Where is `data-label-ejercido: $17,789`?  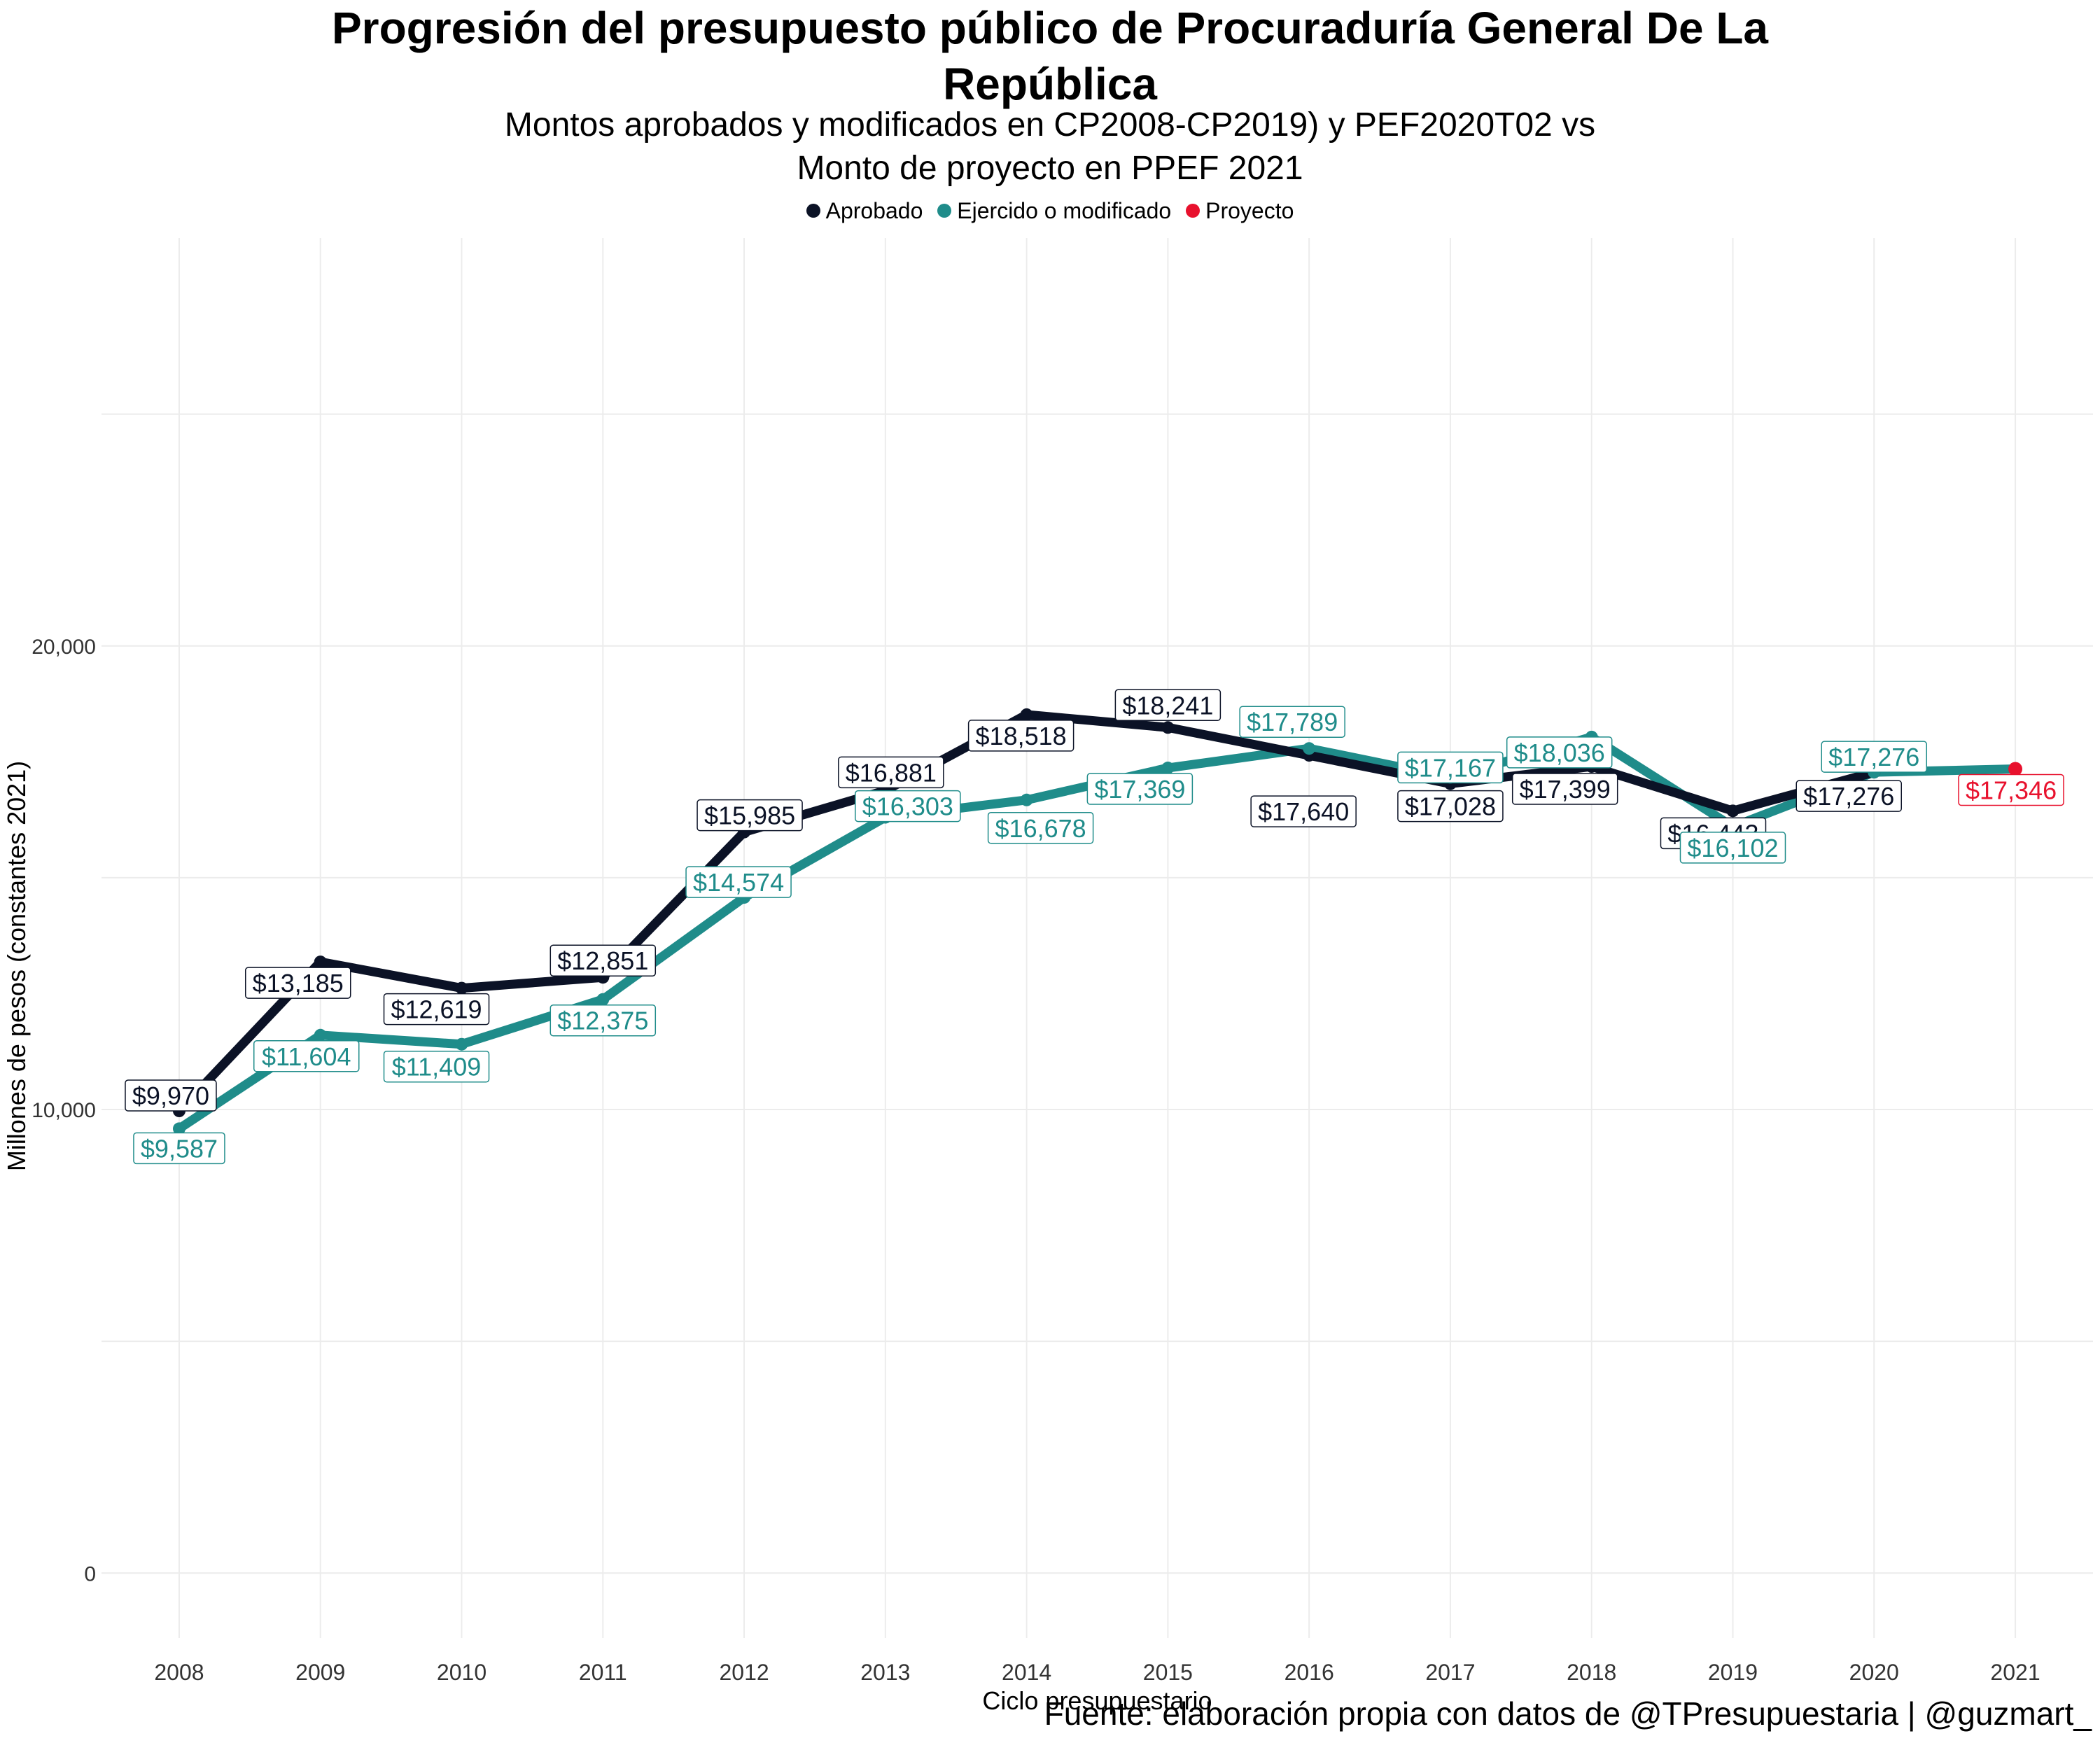
data-label-ejercido: $17,789 is located at coordinates (1292, 722).